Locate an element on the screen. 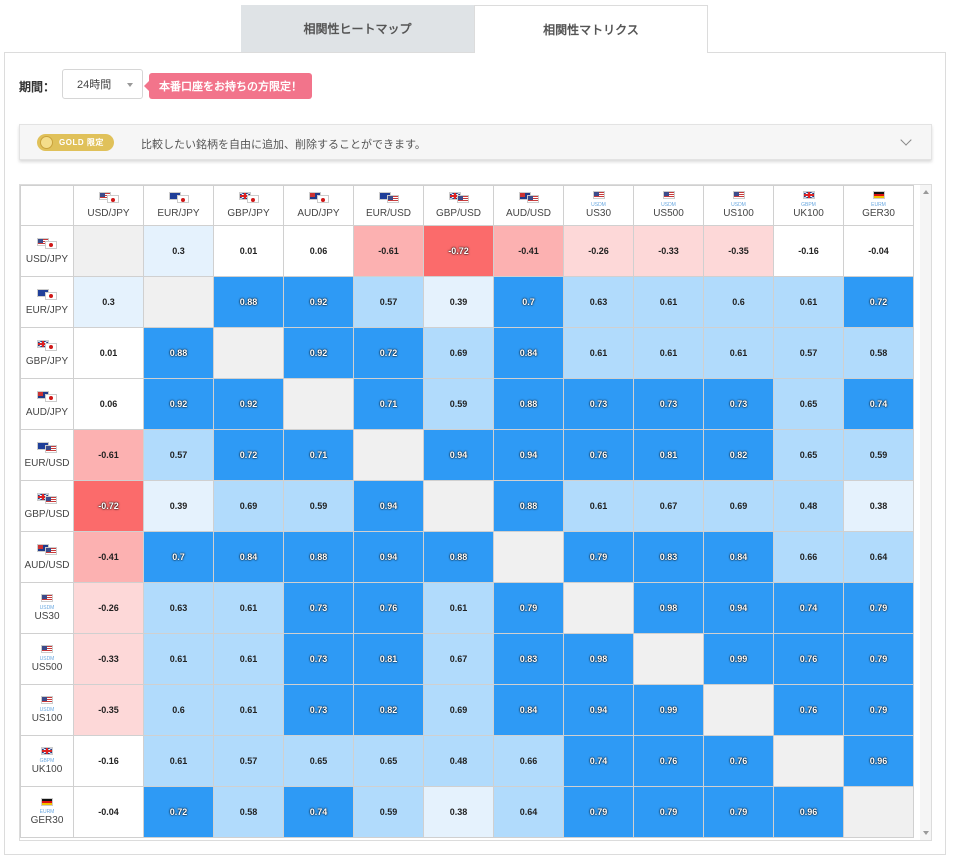  correlation-cell: 0.94 is located at coordinates (598, 710).